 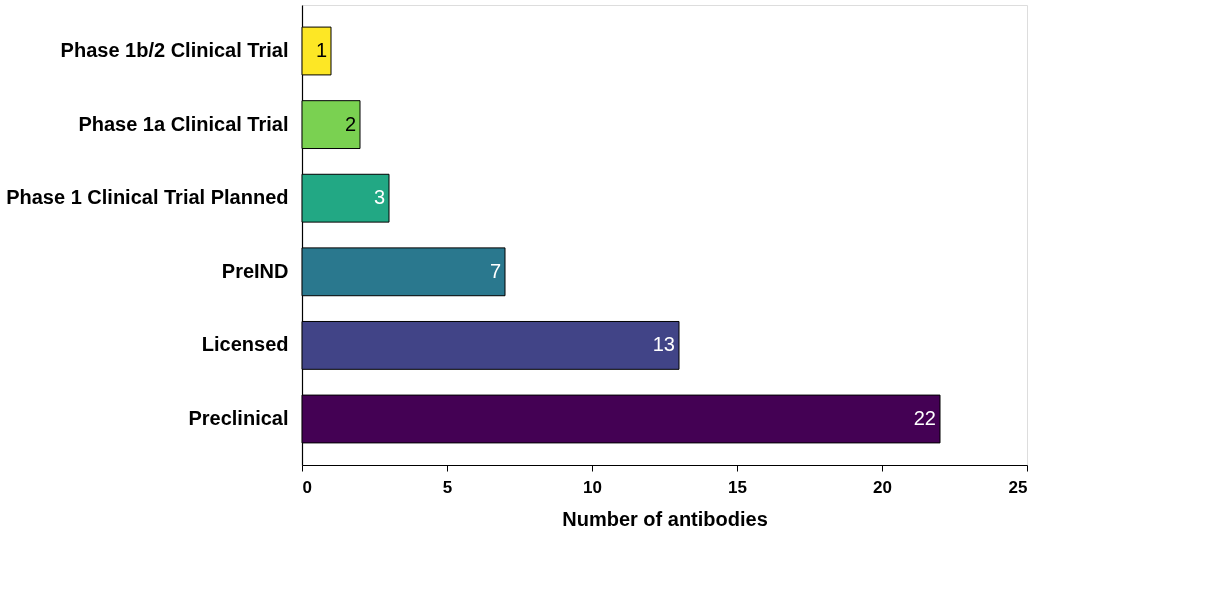 I want to click on y-tick-label: Licensed, so click(x=245, y=344).